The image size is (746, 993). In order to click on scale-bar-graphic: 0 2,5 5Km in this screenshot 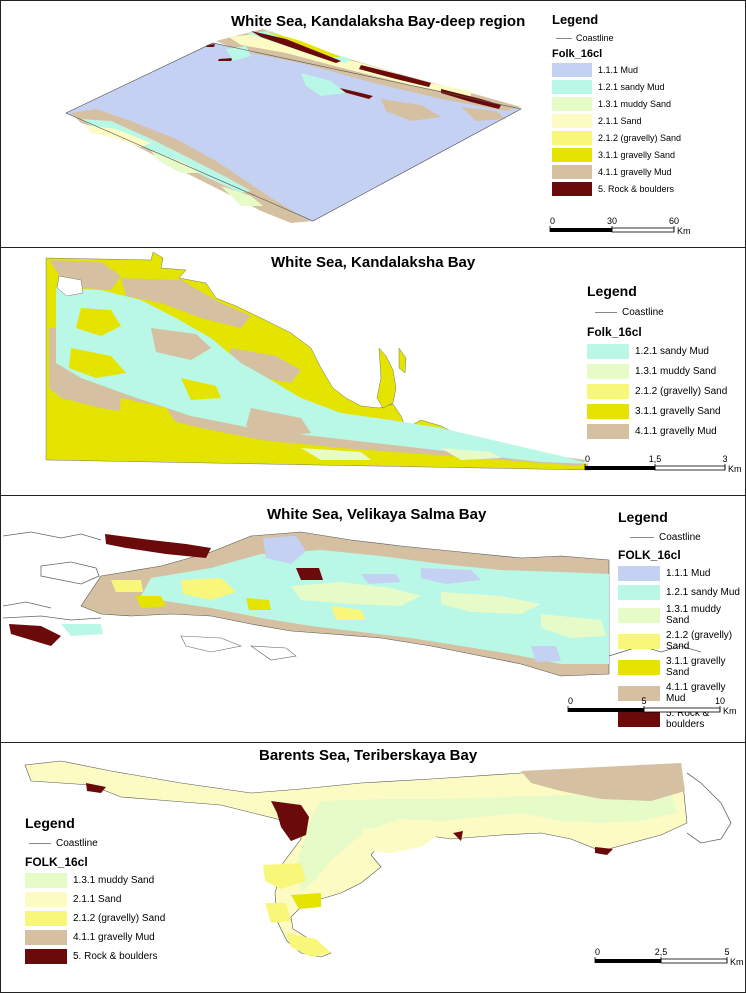, I will do `click(669, 957)`.